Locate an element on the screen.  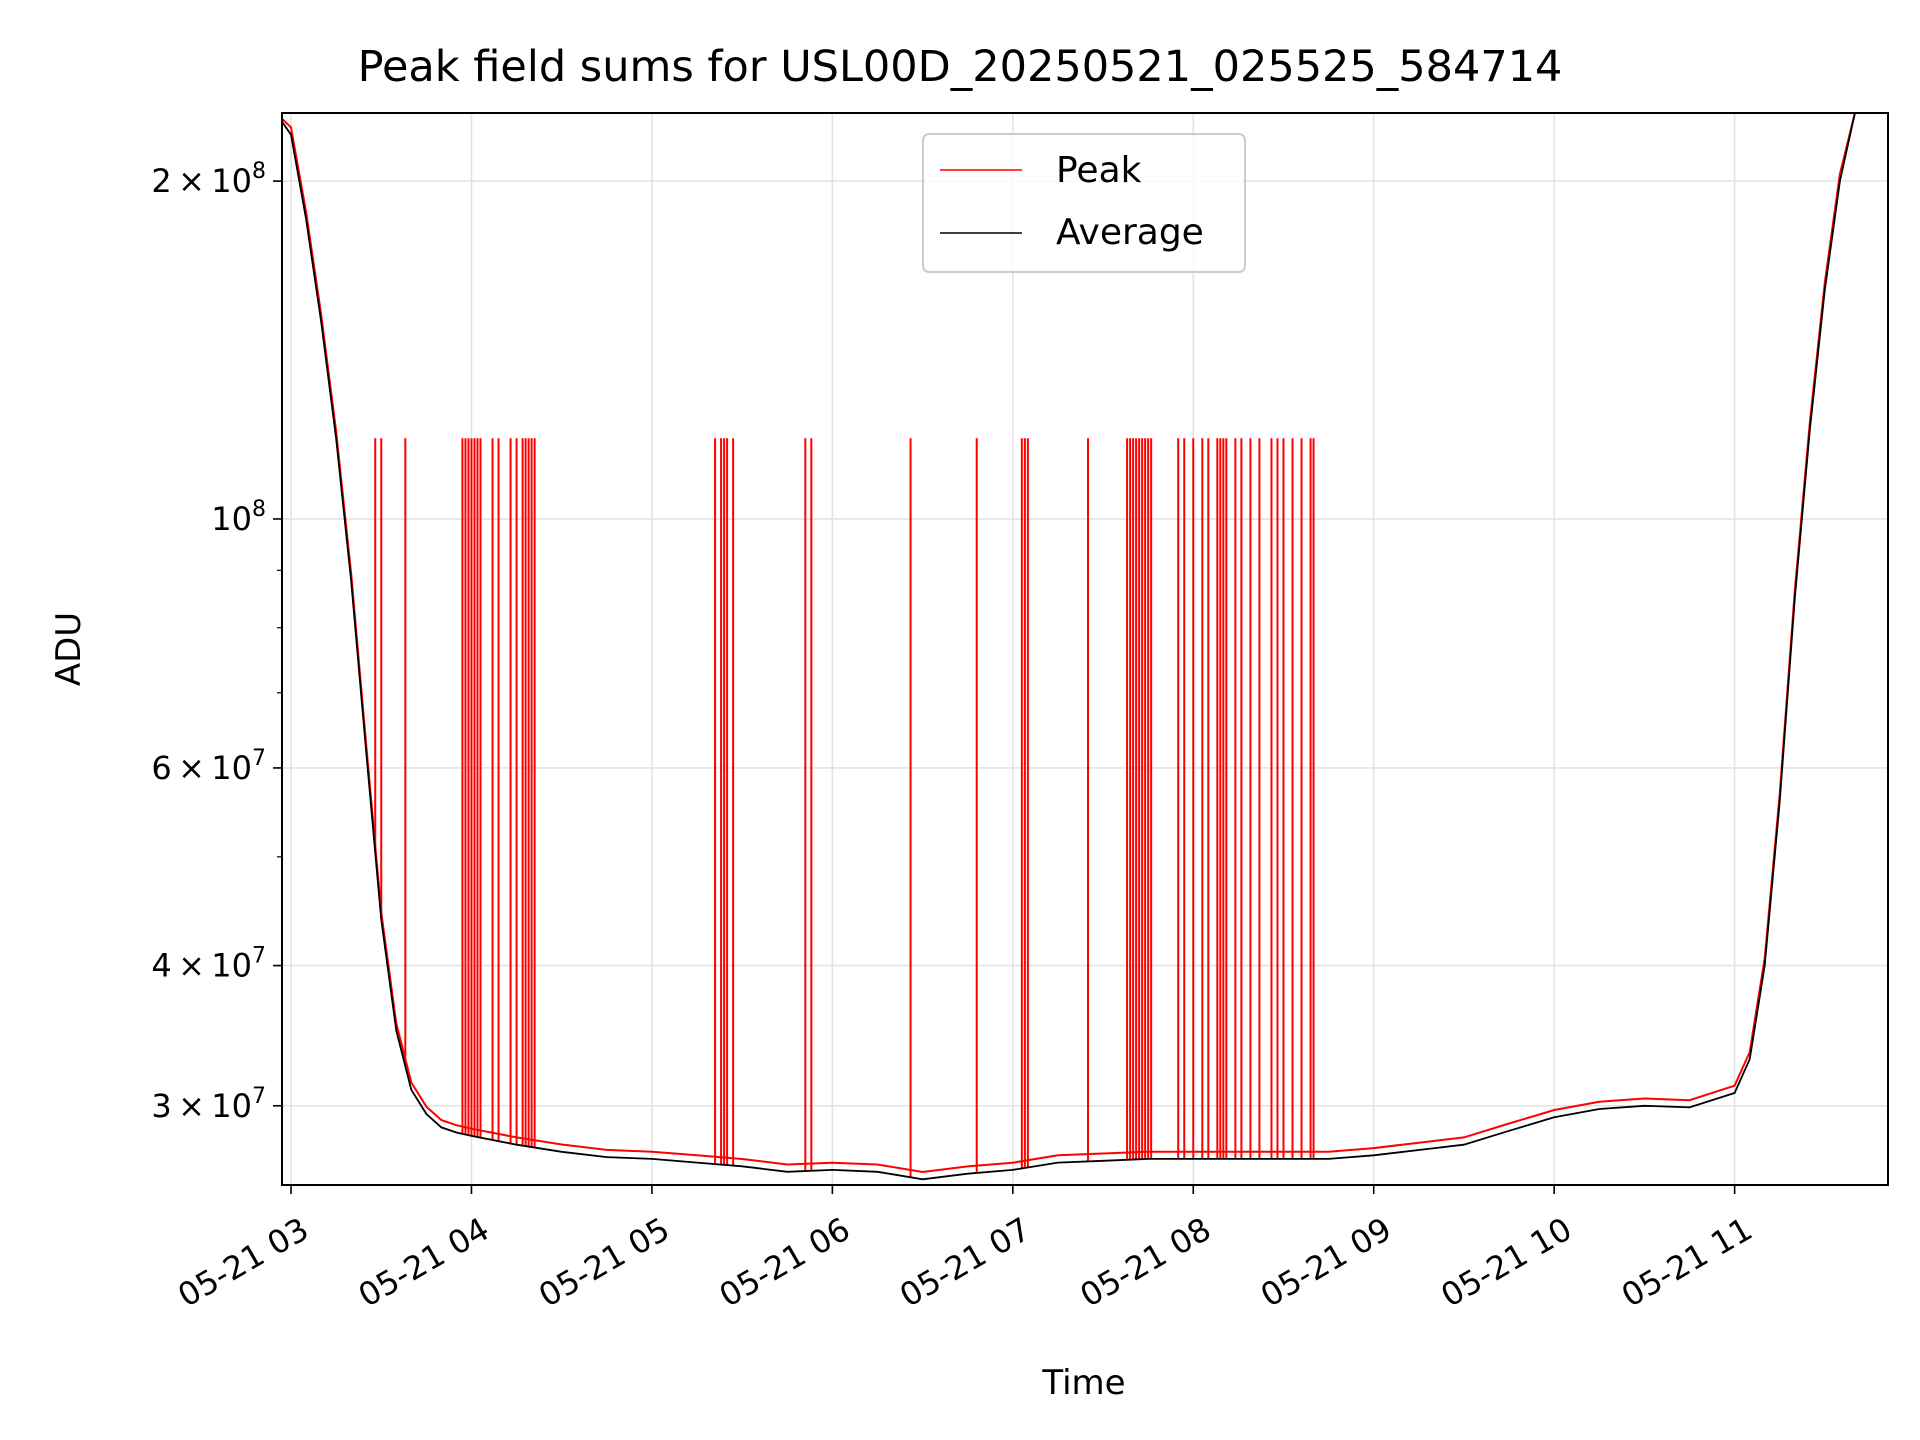
legend: Peak Average is located at coordinates (1084, 203).